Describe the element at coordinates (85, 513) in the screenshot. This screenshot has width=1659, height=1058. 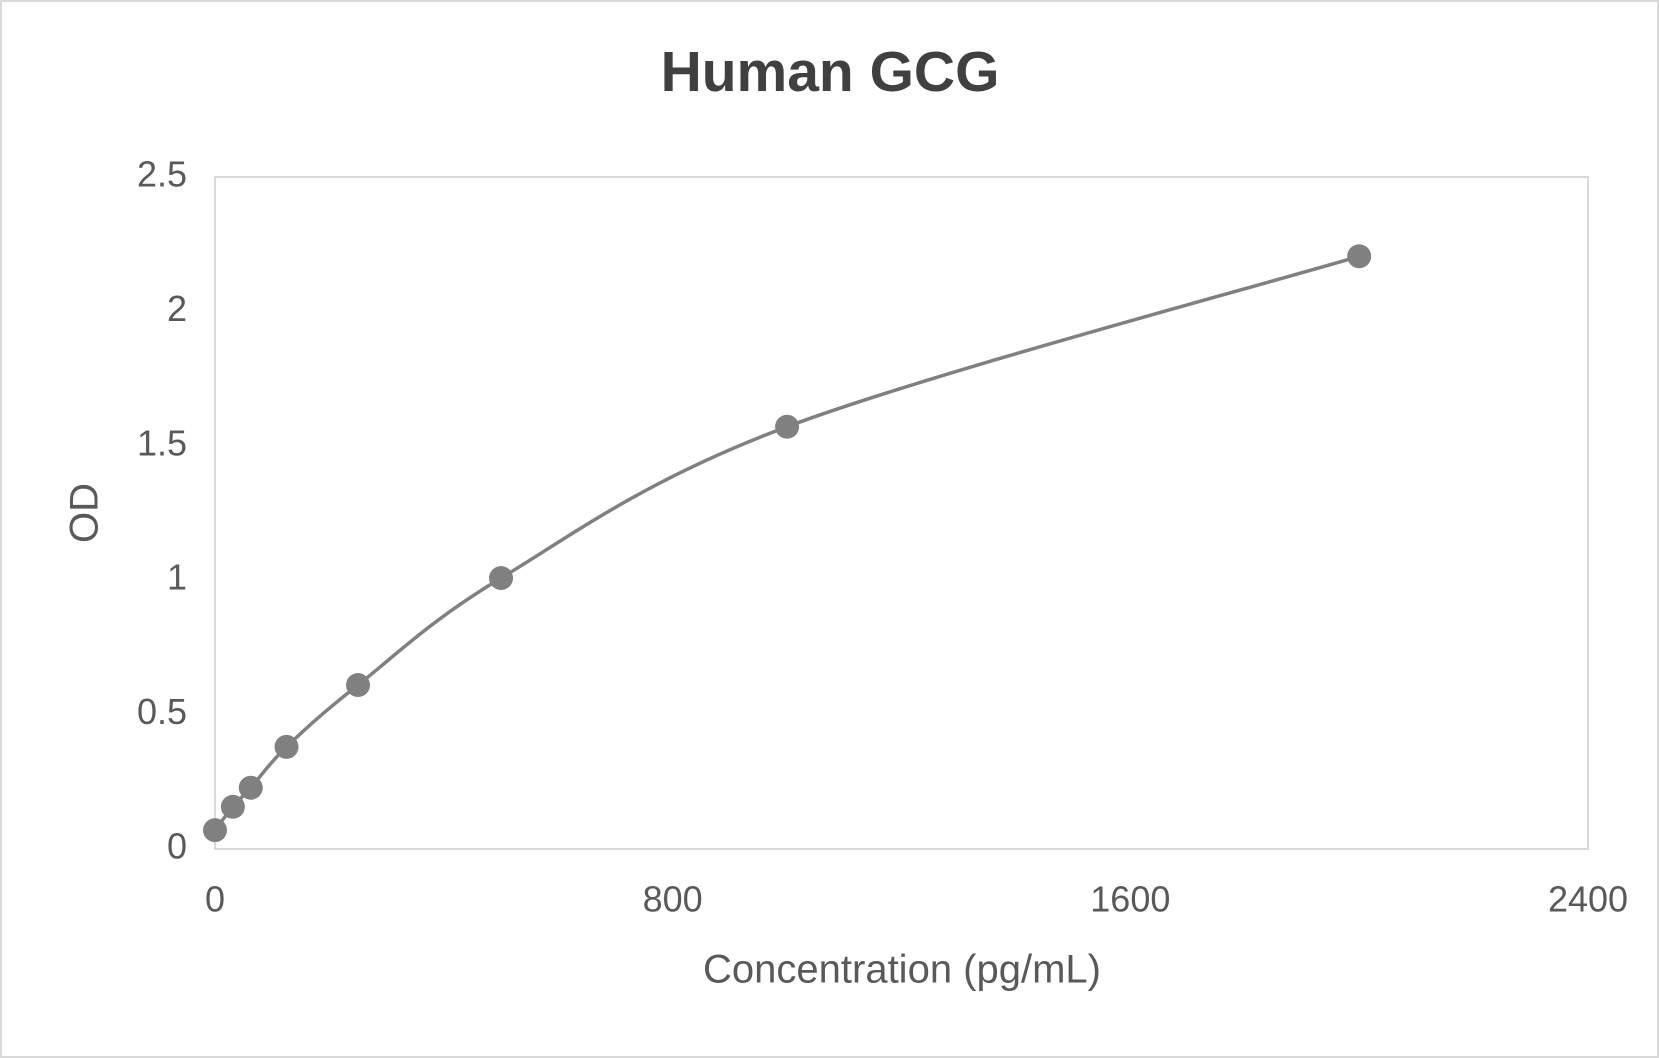
I see `y-axis-label: OD` at that location.